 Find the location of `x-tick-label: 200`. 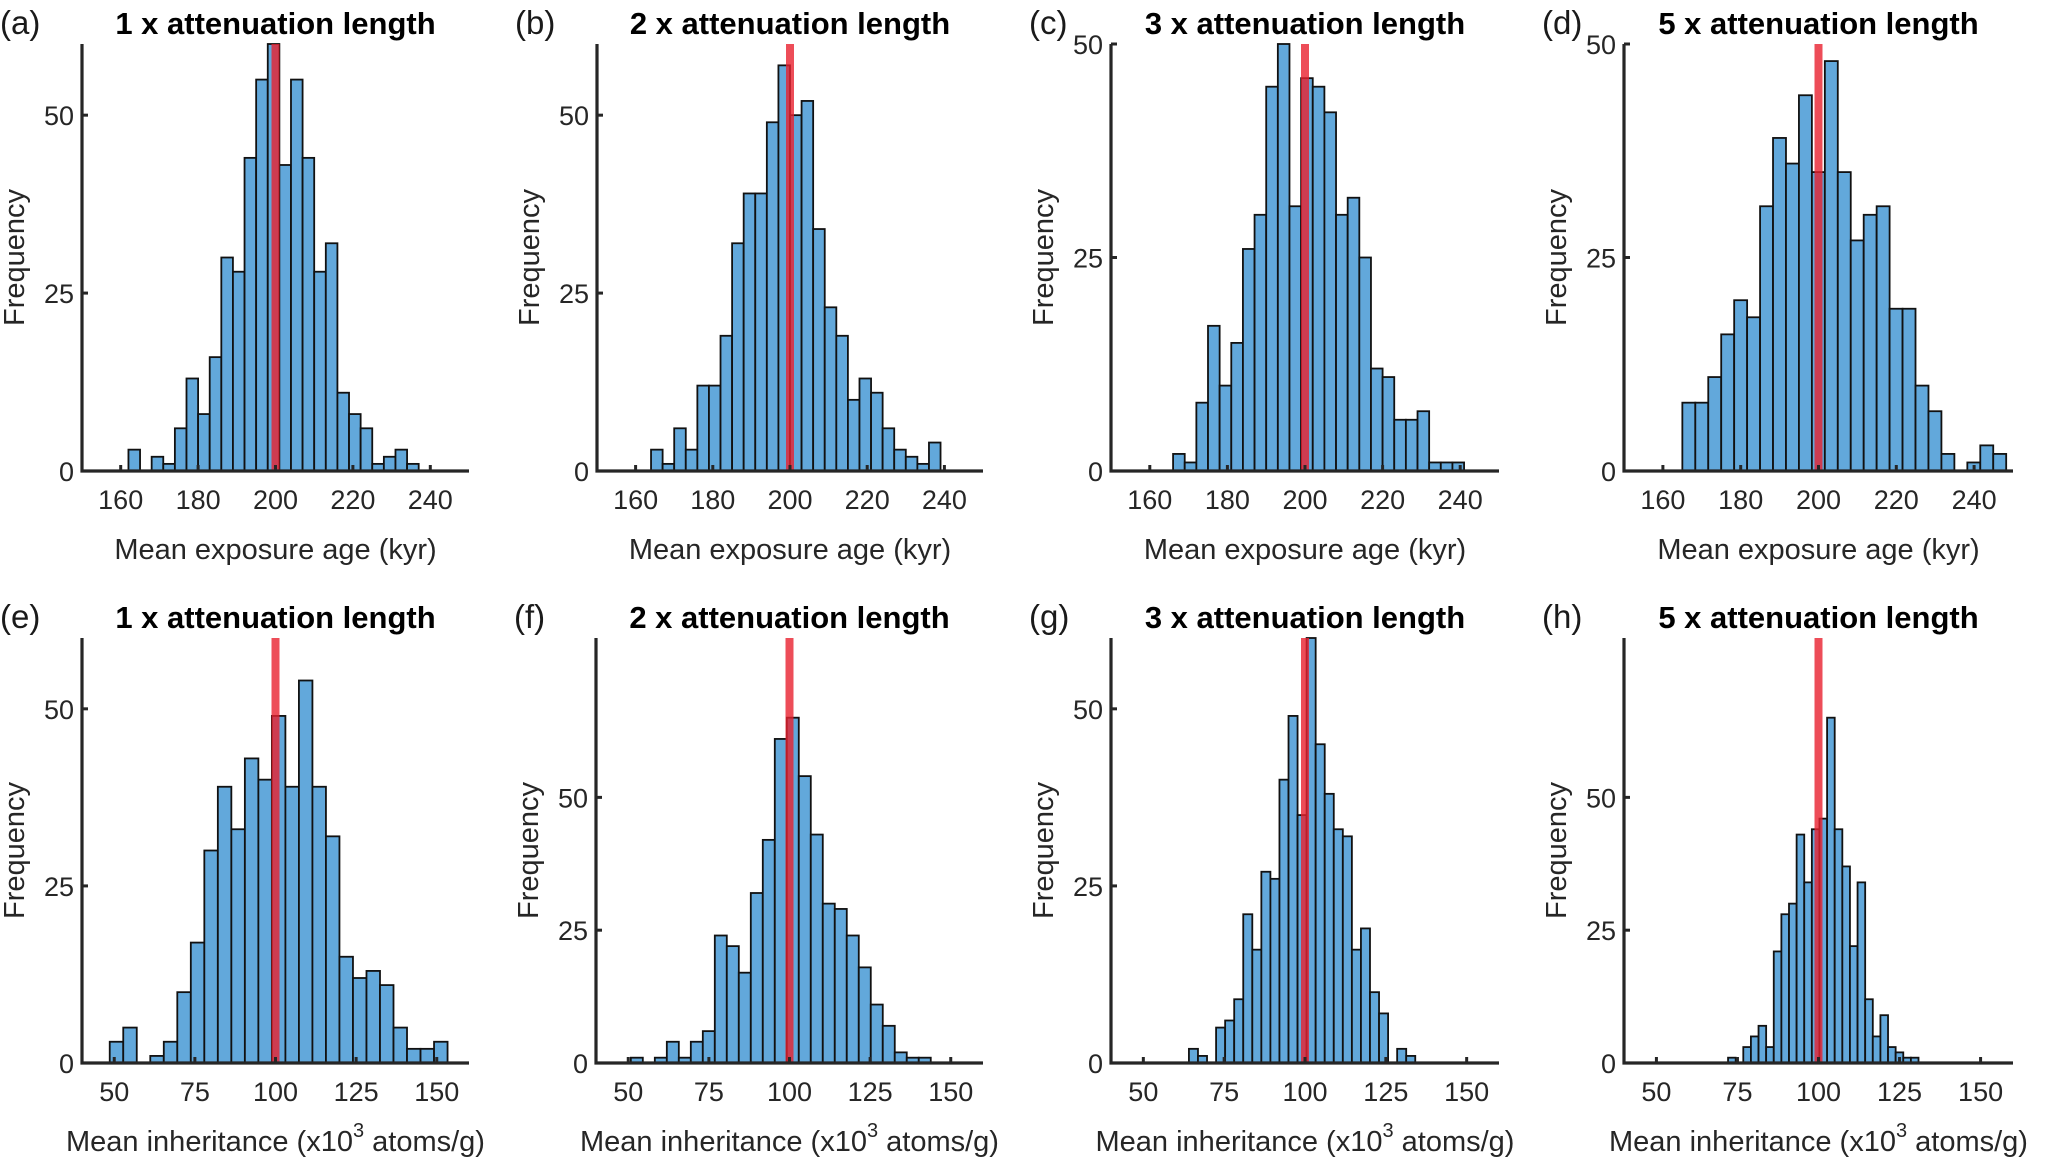

x-tick-label: 200 is located at coordinates (1304, 500).